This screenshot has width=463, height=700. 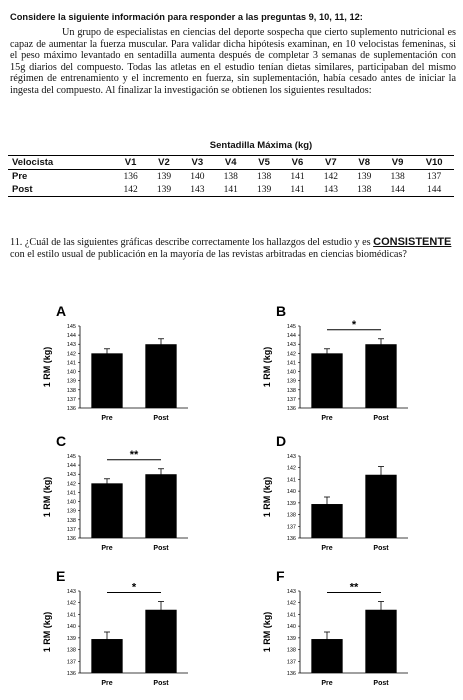 I want to click on table-row: Post 142 139 143 141 139 141 143 138 144 144, so click(x=231, y=190).